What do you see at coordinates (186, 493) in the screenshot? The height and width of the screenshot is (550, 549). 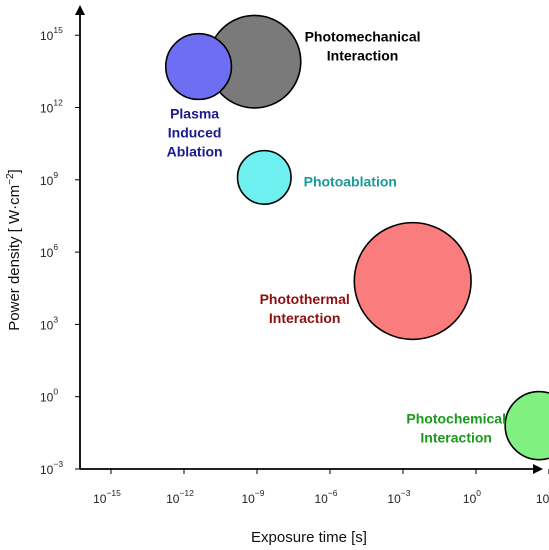 I see `x-tick-exponent: −12` at bounding box center [186, 493].